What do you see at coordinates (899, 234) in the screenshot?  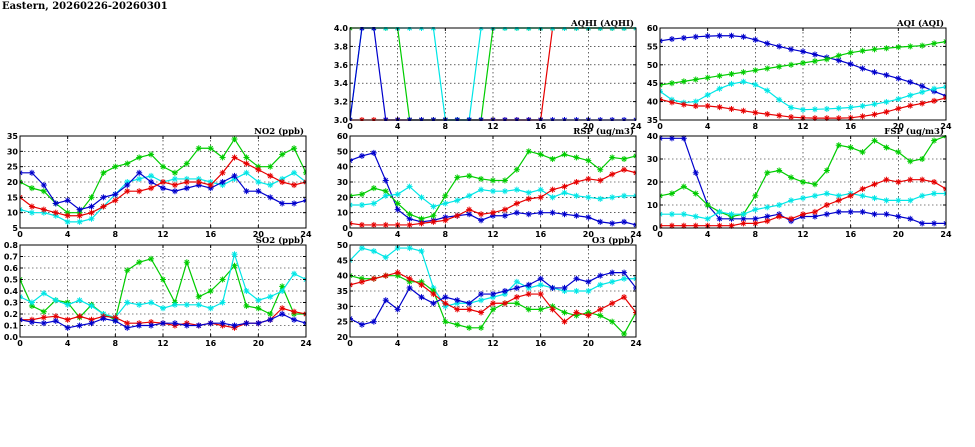 I see `x-tick-label: 20` at bounding box center [899, 234].